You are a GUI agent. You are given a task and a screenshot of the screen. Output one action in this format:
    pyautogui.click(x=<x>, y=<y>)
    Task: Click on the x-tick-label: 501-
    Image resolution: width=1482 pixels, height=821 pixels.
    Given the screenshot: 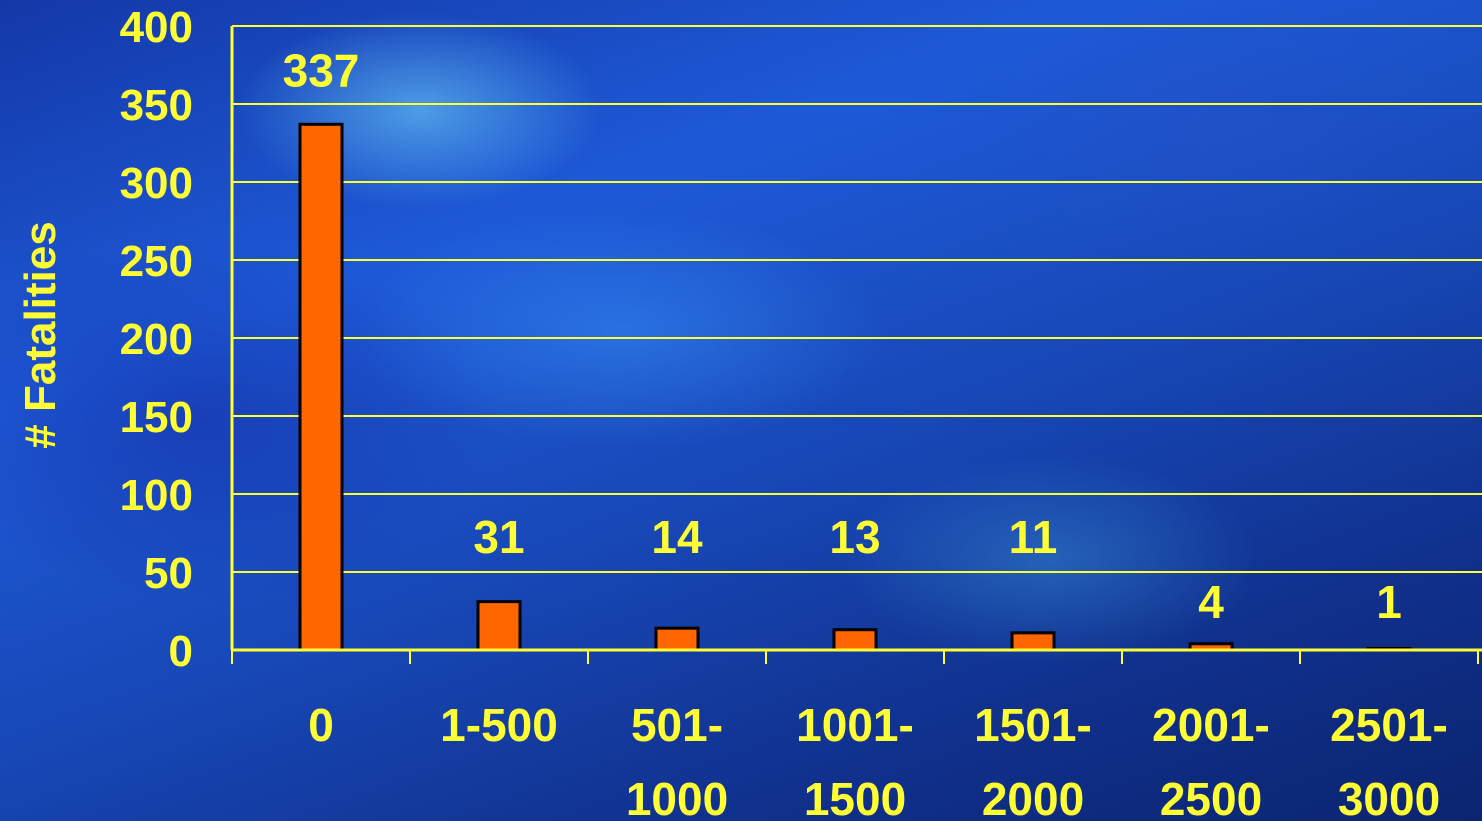 What is the action you would take?
    pyautogui.click(x=677, y=725)
    